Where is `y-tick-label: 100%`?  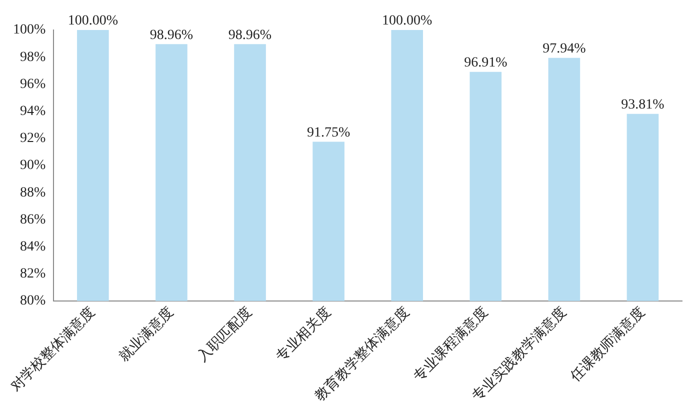 y-tick-label: 100% is located at coordinates (29, 30).